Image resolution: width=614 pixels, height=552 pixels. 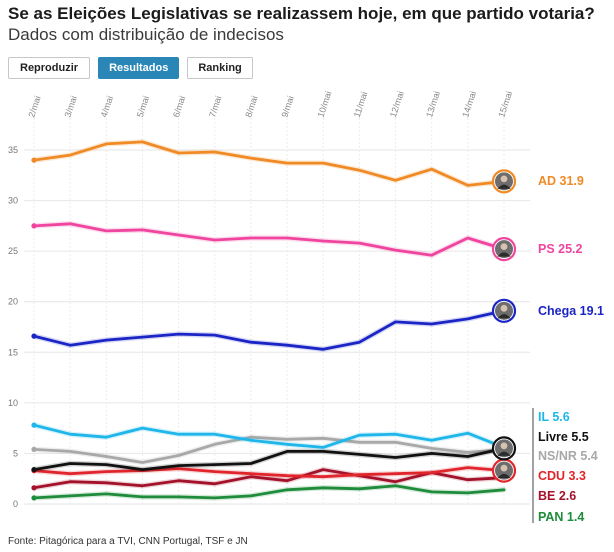 I want to click on x-tick-label: 12/mai, so click(x=397, y=104).